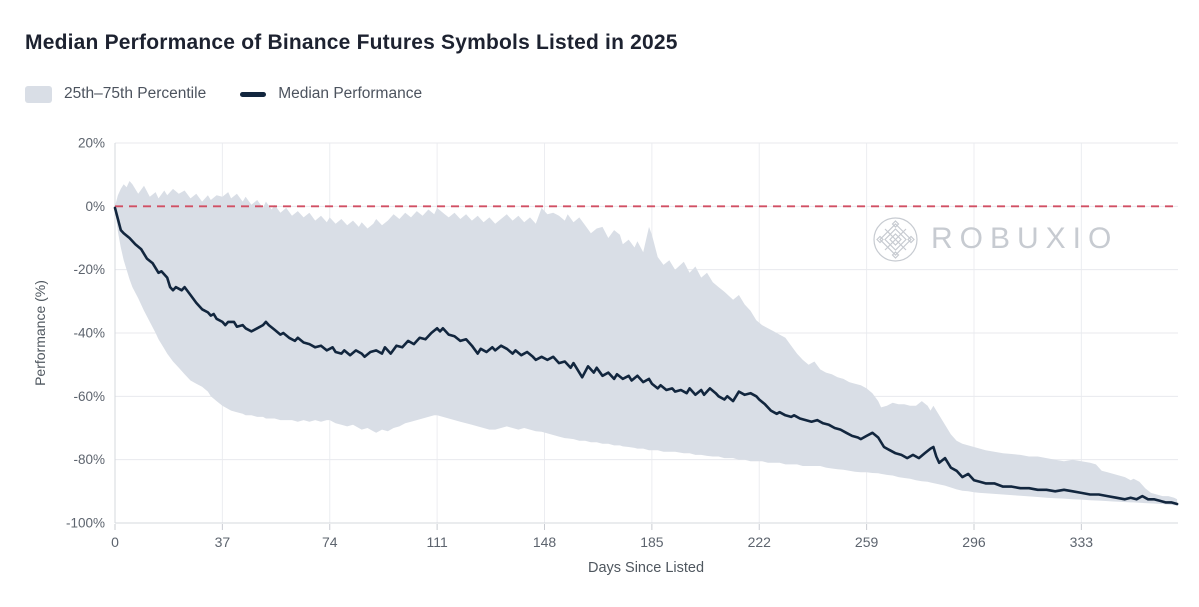  I want to click on median-line-label: Median Performance, so click(350, 93).